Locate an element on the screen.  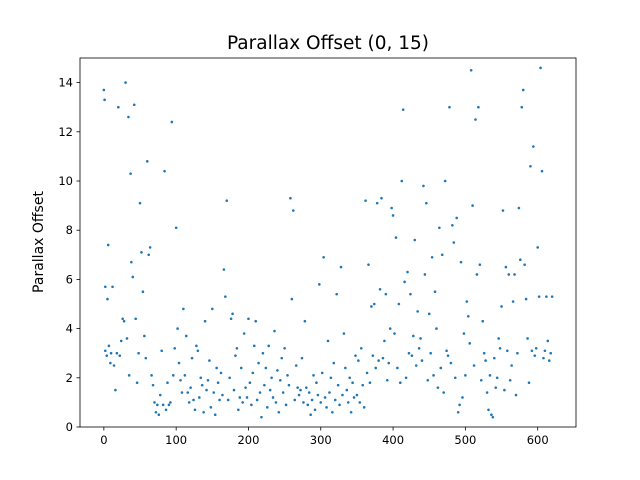
y-axis-label: Parallax Offset is located at coordinates (39, 242).